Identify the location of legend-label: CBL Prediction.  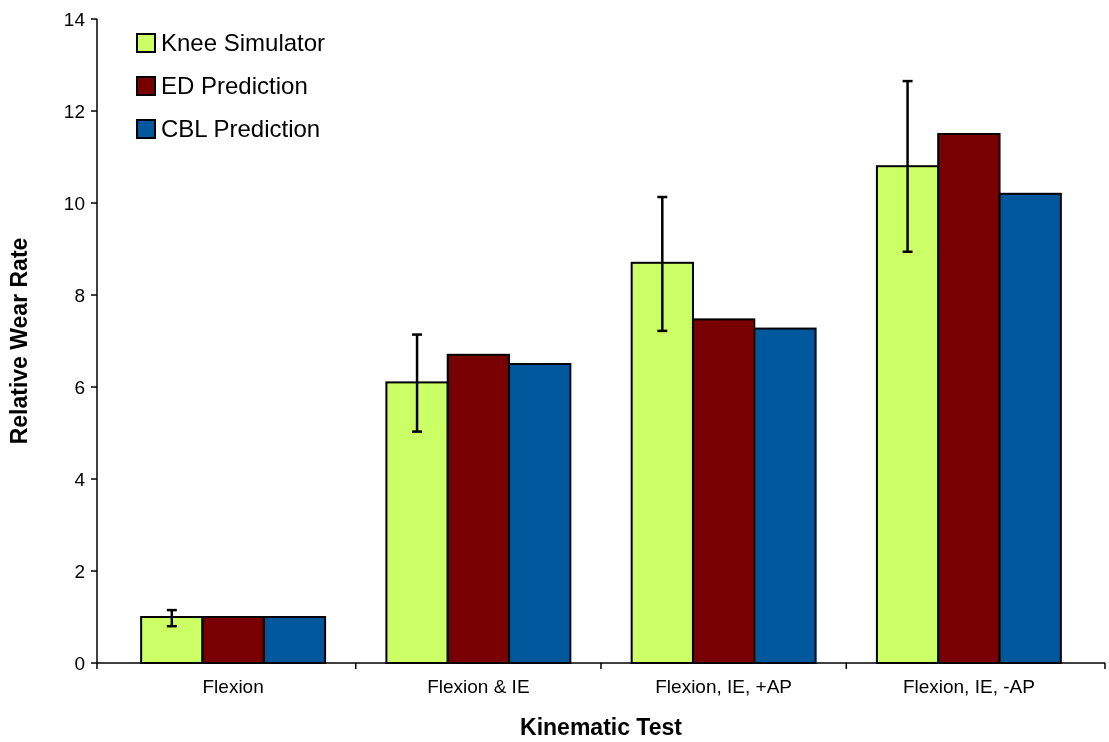
(241, 129).